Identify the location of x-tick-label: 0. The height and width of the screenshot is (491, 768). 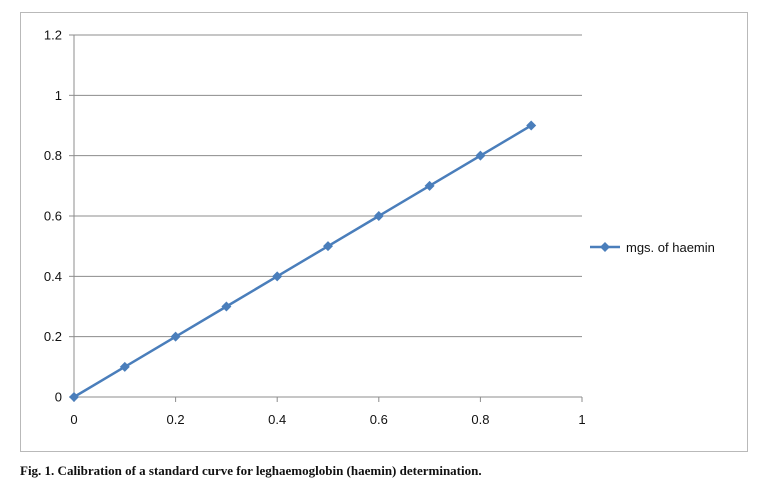
(73, 419).